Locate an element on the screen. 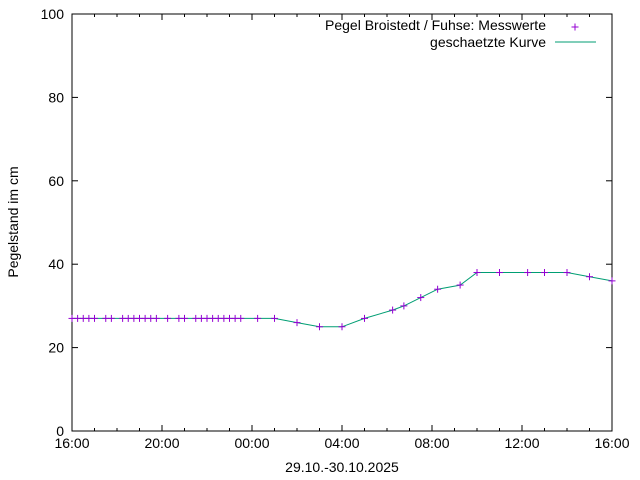  y-tick-label: 60 is located at coordinates (56, 181).